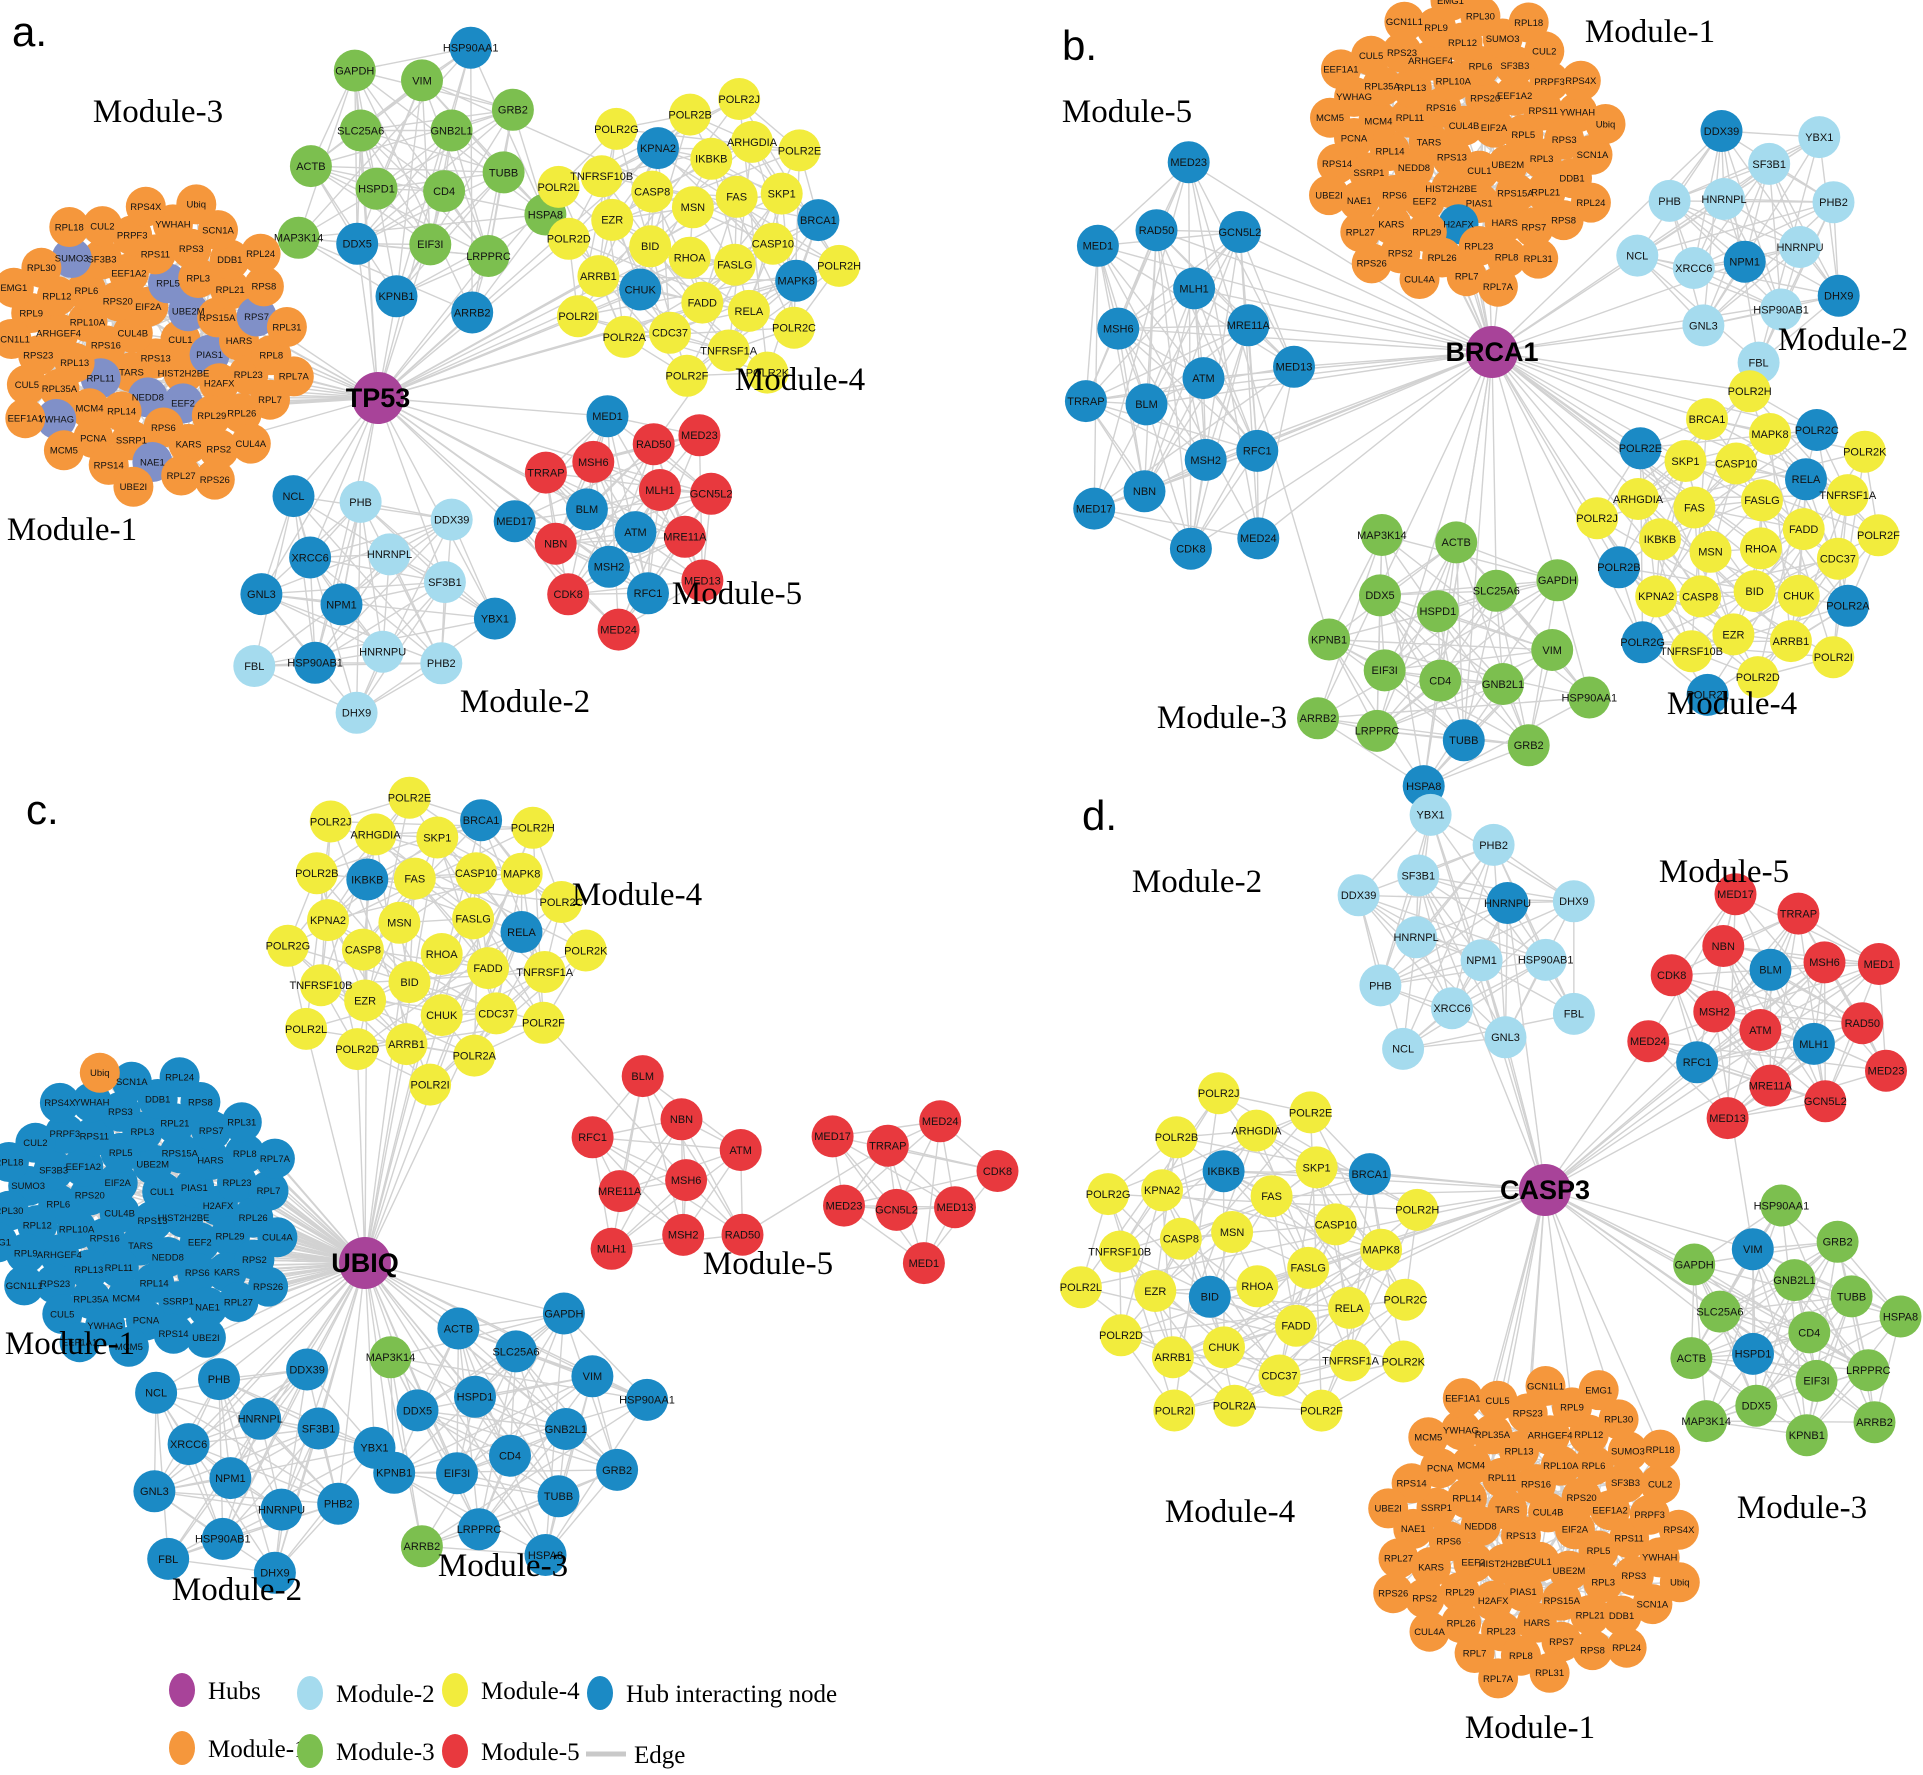  Describe the element at coordinates (1467, 277) in the screenshot. I see `node-label: RPL7` at that location.